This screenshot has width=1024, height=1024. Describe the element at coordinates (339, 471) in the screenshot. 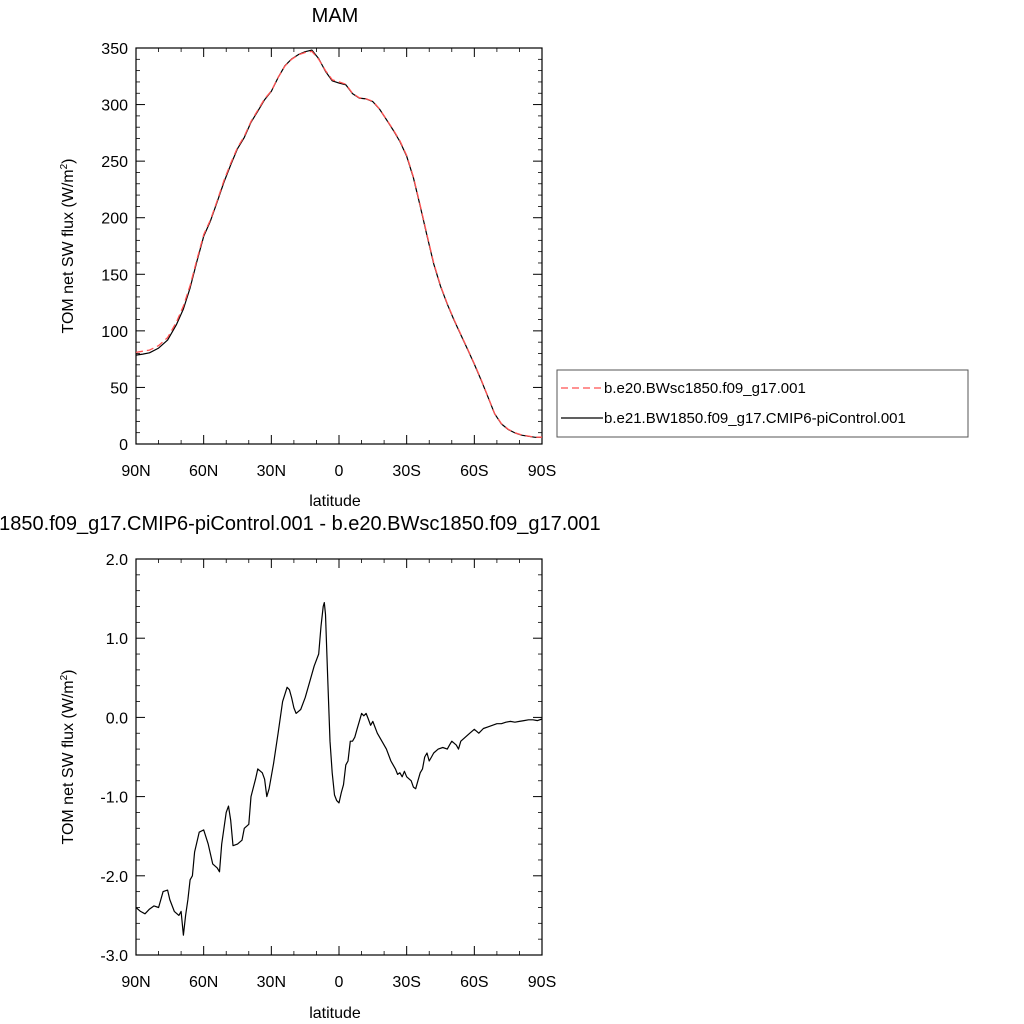

I see `top-x-tick-label: 0` at that location.